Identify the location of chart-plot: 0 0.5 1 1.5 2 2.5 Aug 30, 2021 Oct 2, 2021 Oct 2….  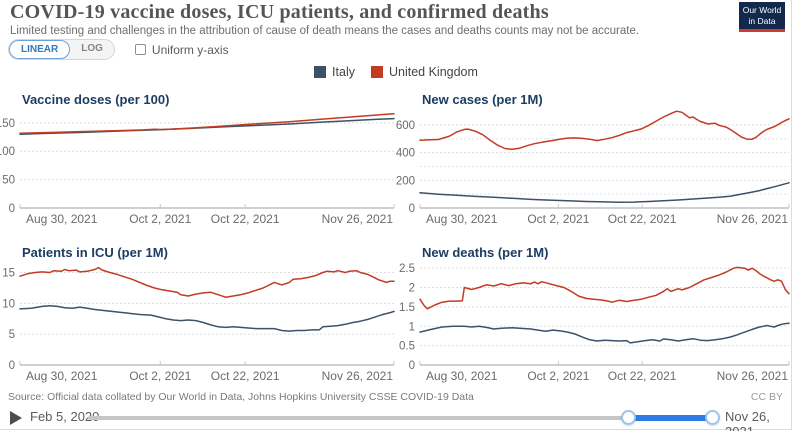
(591, 324).